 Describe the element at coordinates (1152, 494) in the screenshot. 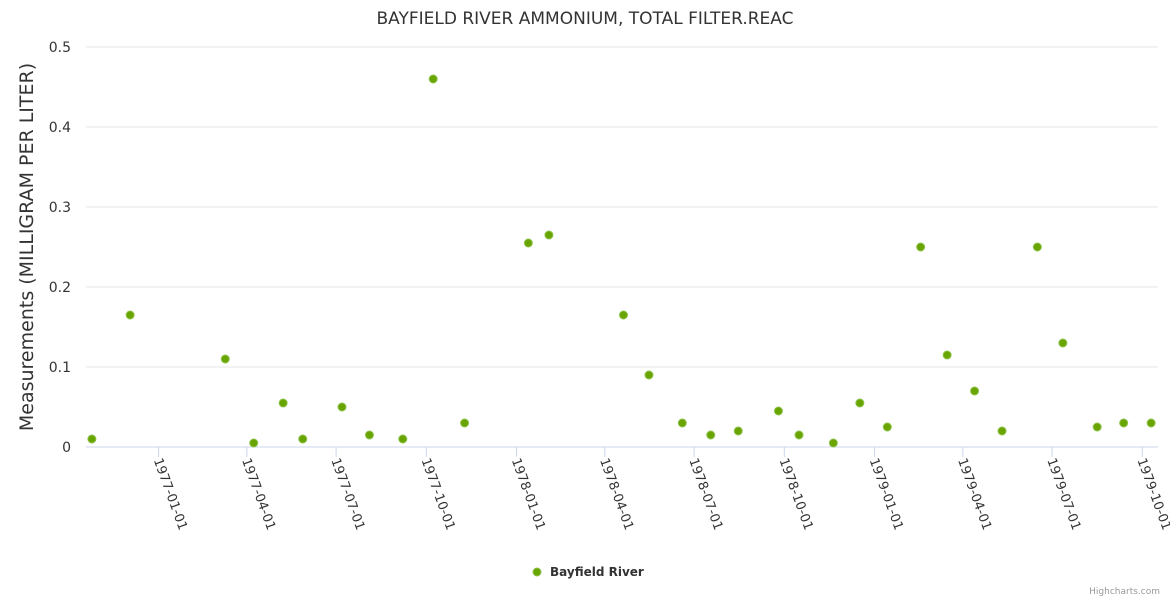

I see `x-tick-label: 1979-10-01` at that location.